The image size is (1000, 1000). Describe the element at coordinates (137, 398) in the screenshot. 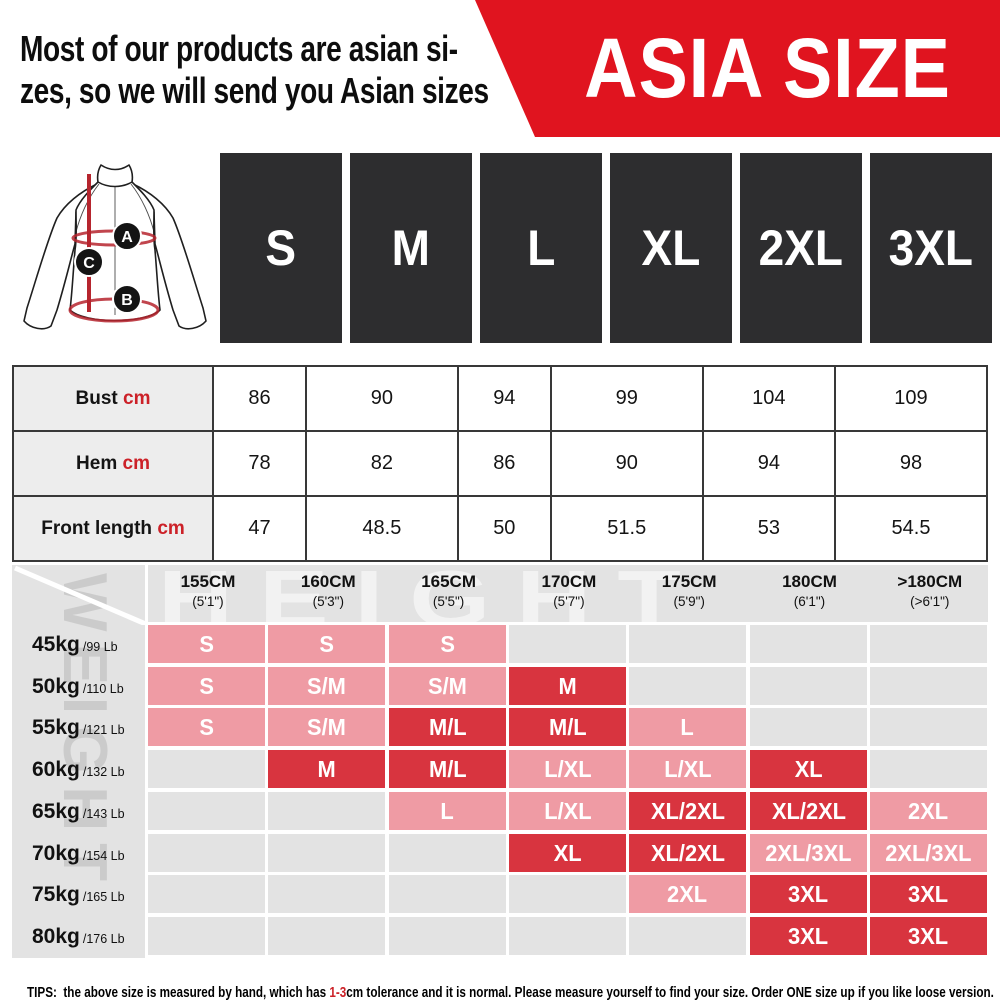

I see `measurement-unit: cm` at that location.